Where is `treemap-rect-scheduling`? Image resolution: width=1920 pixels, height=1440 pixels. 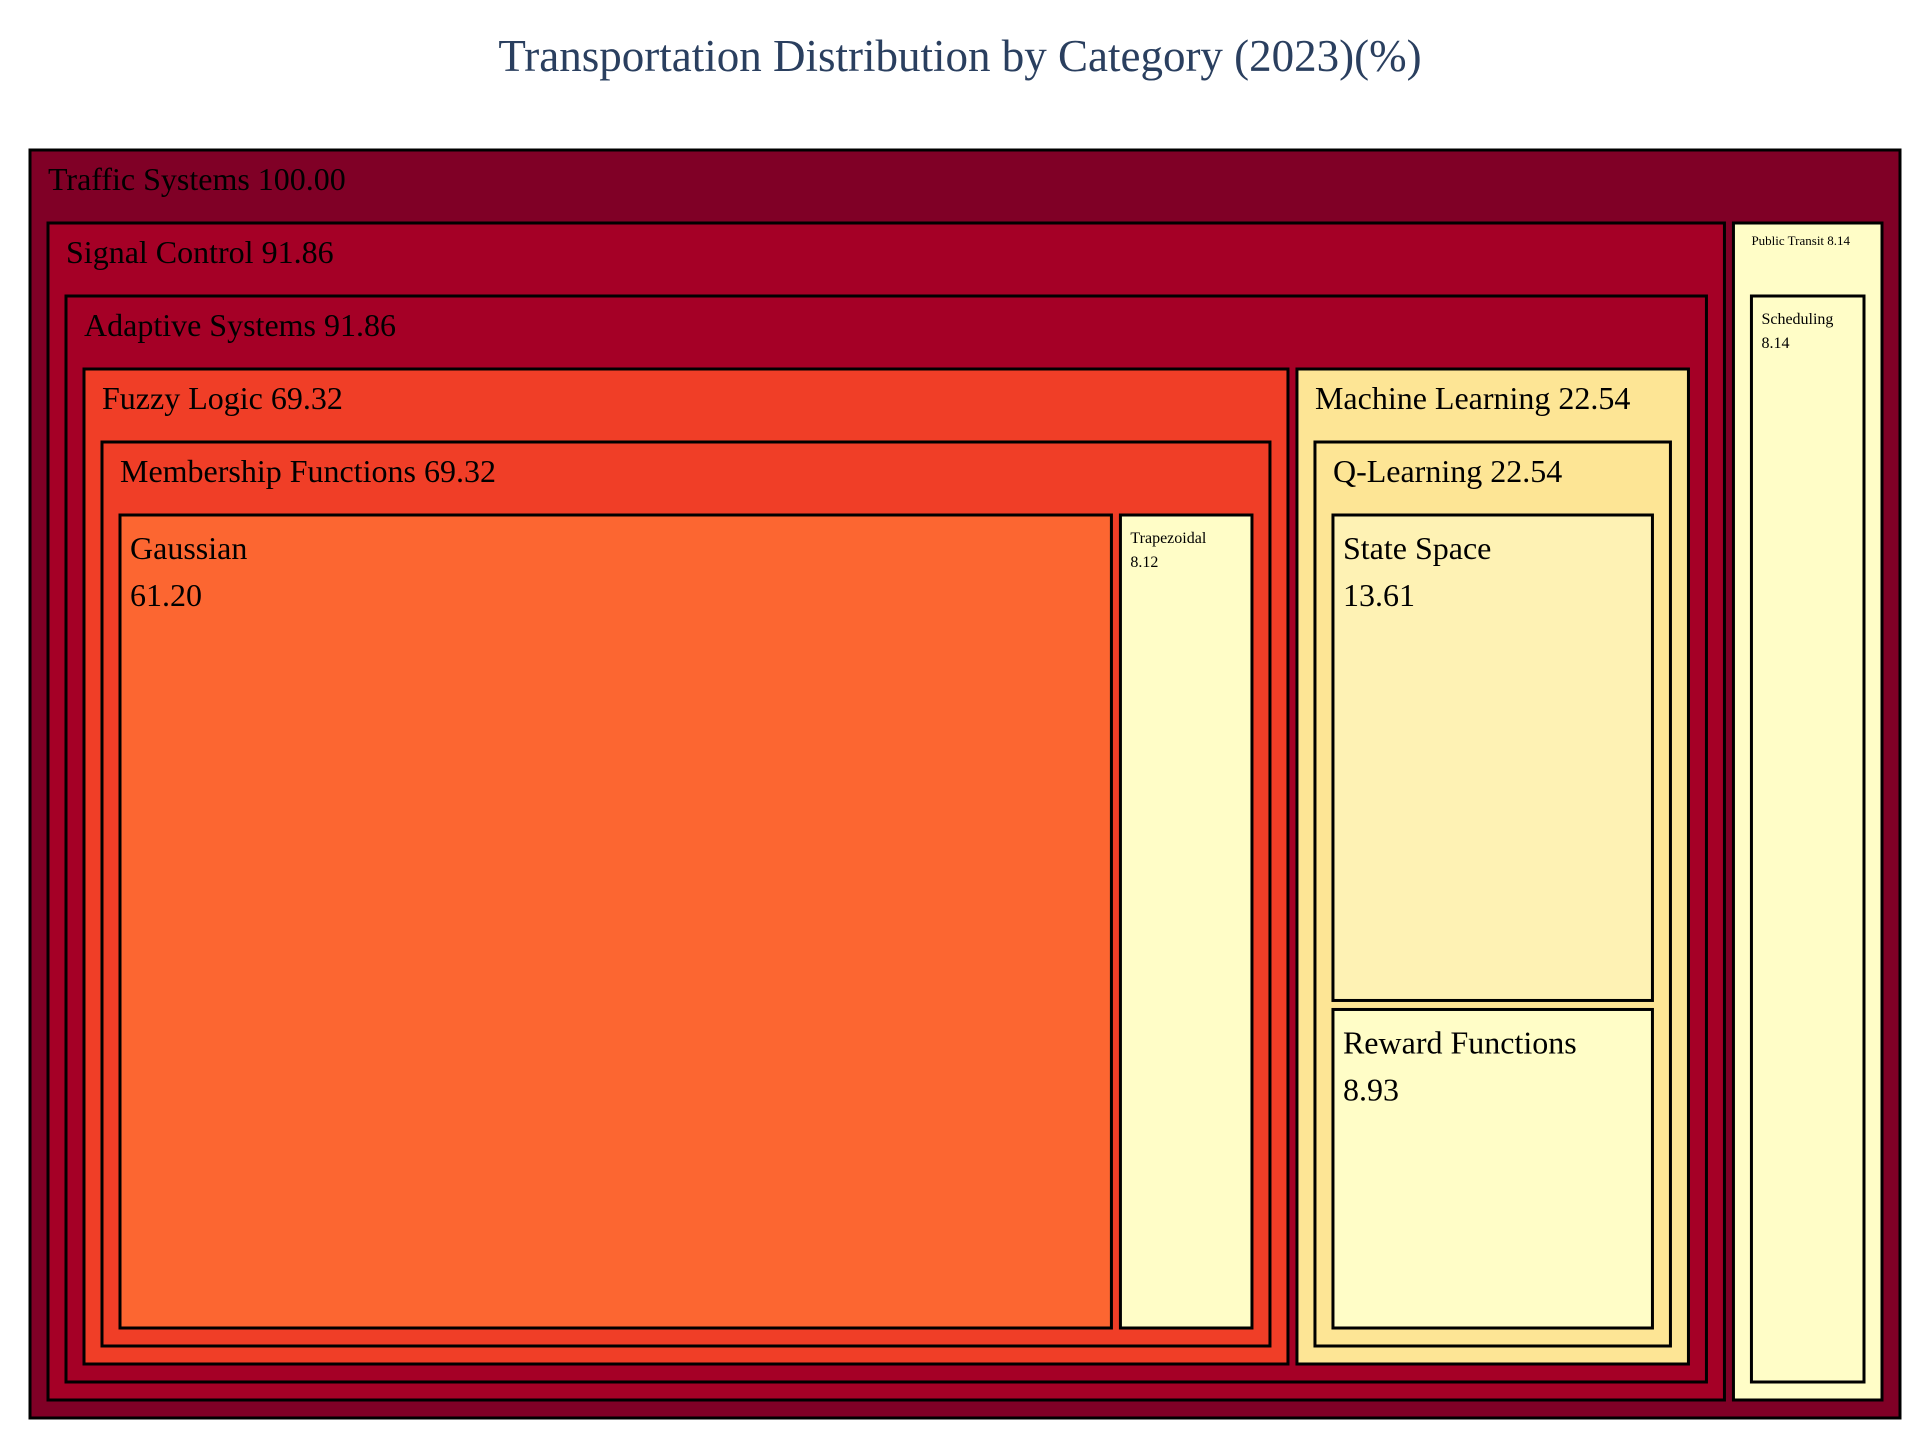
treemap-rect-scheduling is located at coordinates (1807, 839).